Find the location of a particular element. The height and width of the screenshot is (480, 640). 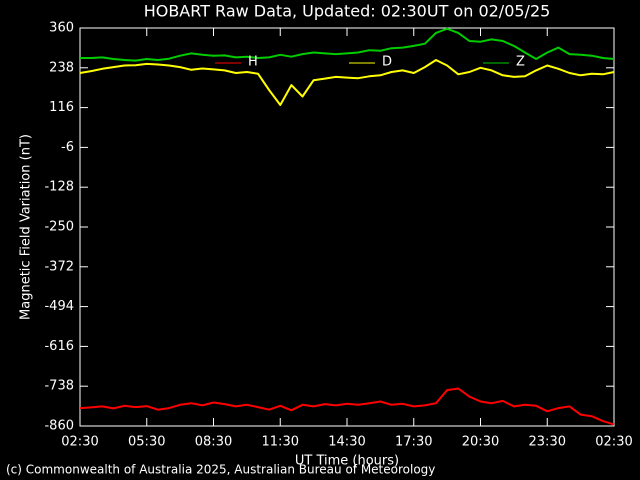

x-tick-label: 20:30 is located at coordinates (480, 442).